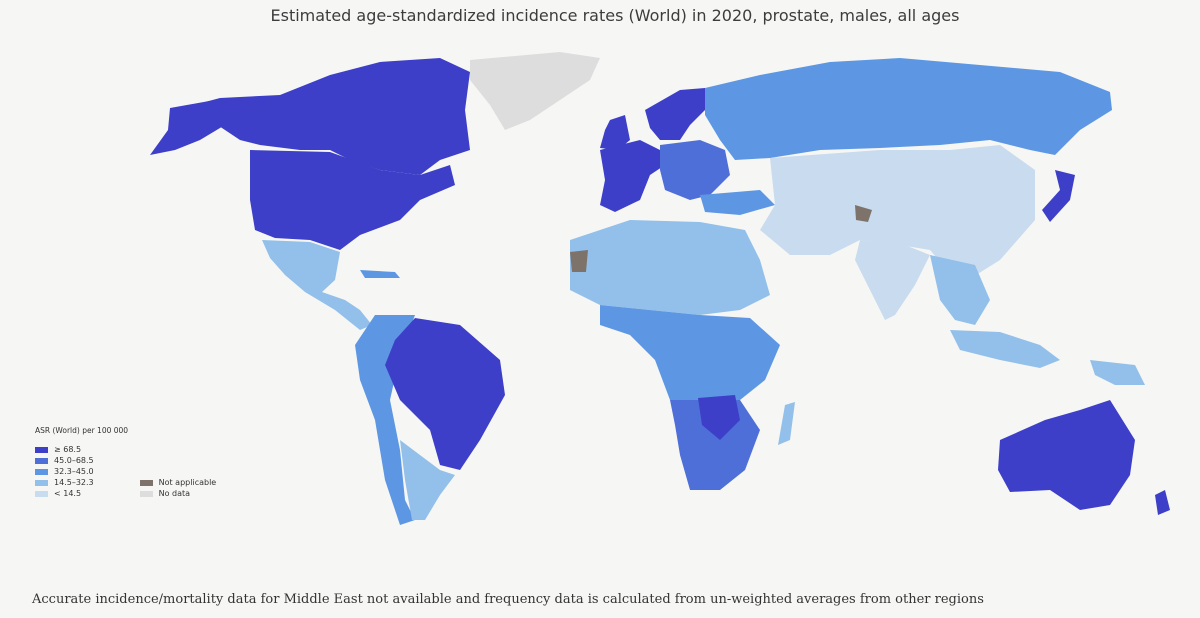 Image resolution: width=1200 pixels, height=618 pixels. I want to click on region-brazil, so click(445, 394).